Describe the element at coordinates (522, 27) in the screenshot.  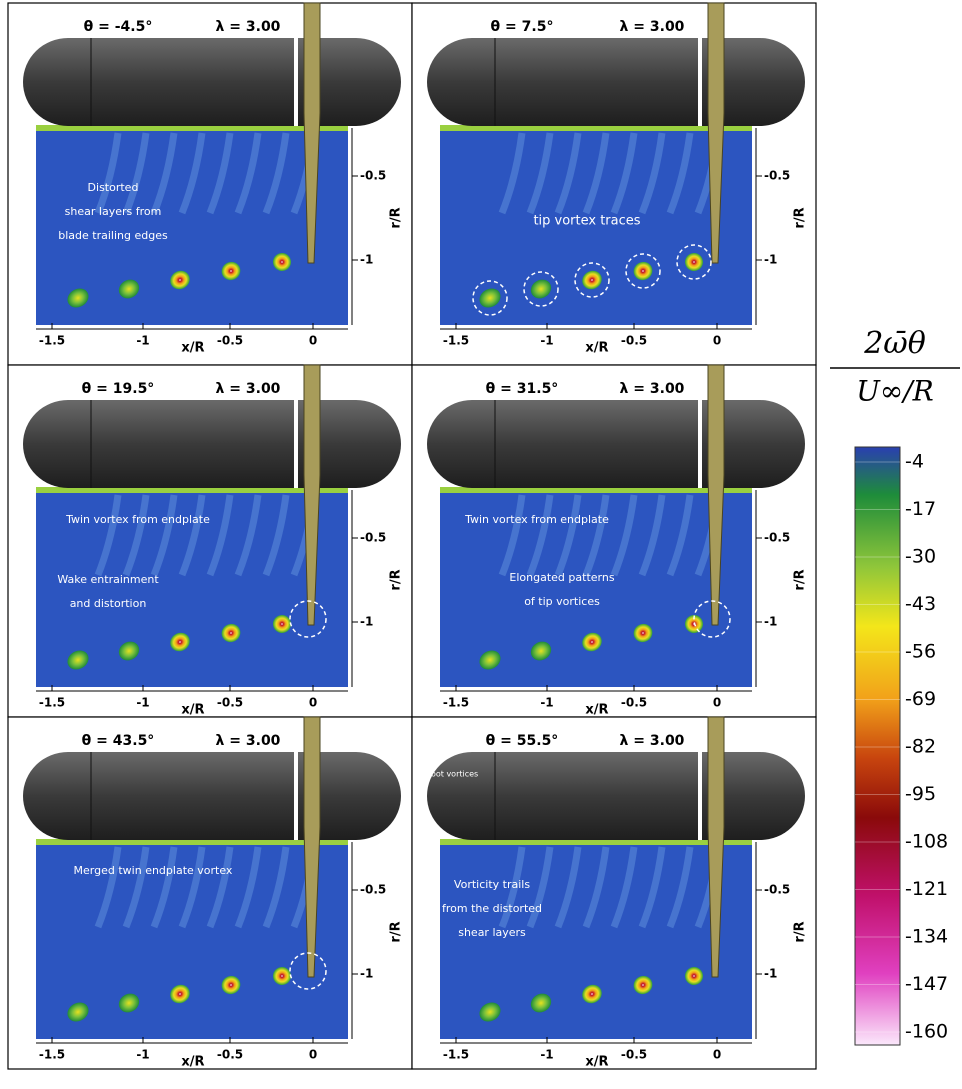
I see `theta-label: θ = 7.5°` at that location.